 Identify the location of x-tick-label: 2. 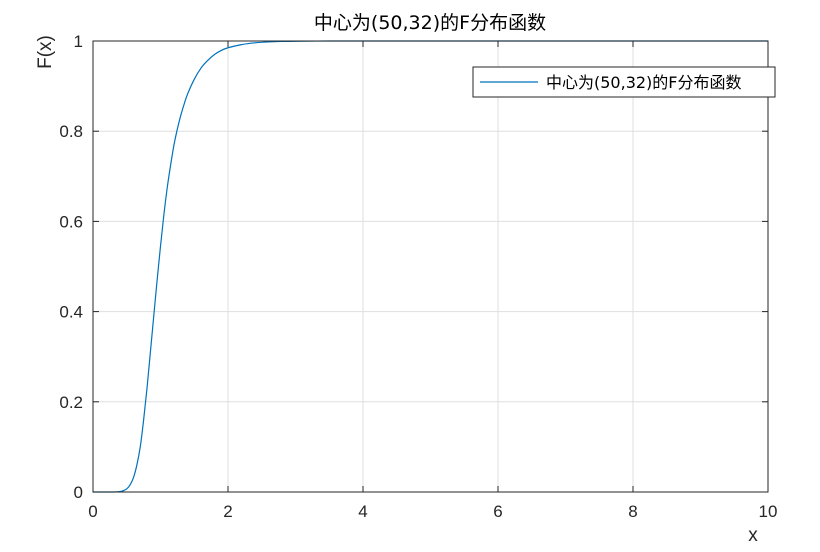
(227, 511).